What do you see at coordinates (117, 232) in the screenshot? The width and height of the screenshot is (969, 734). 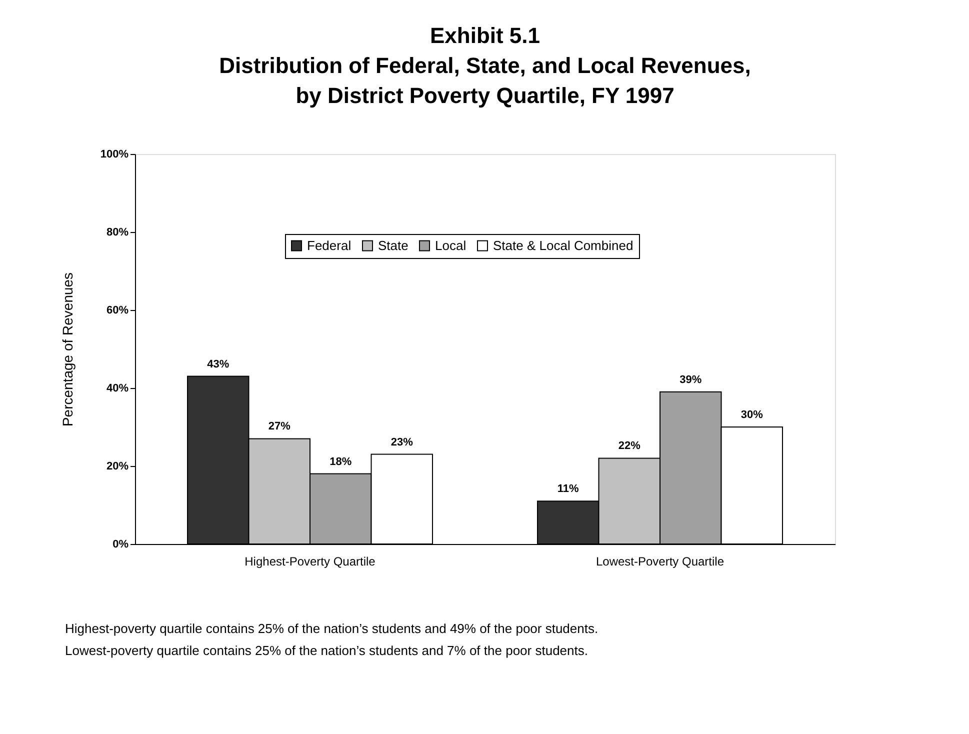 I see `y-tick-label: 80%` at bounding box center [117, 232].